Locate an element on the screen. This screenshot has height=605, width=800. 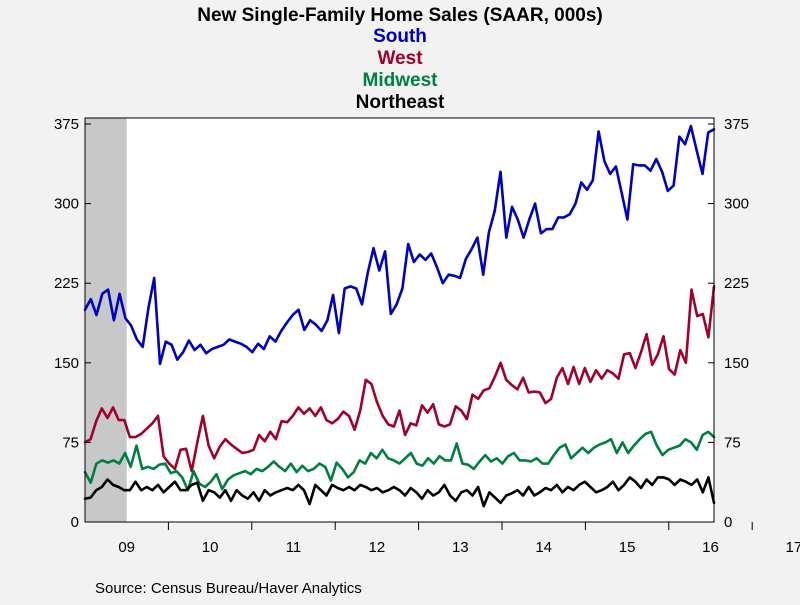
series-line-midwest is located at coordinates (399, 461).